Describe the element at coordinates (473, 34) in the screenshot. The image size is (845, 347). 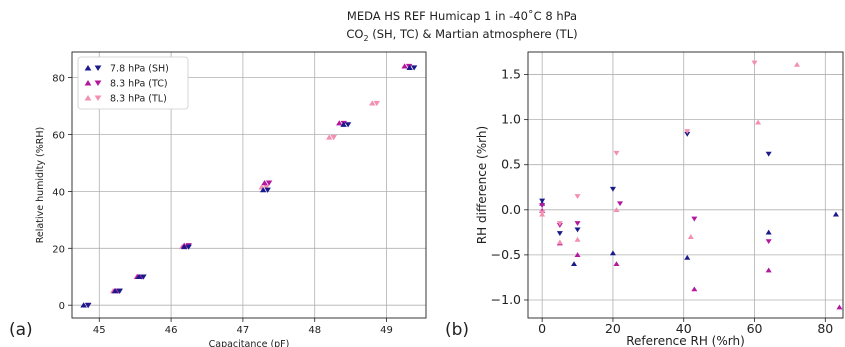
I see `title-rest: (SH, TC) & Martian atmosphere (TL)` at that location.